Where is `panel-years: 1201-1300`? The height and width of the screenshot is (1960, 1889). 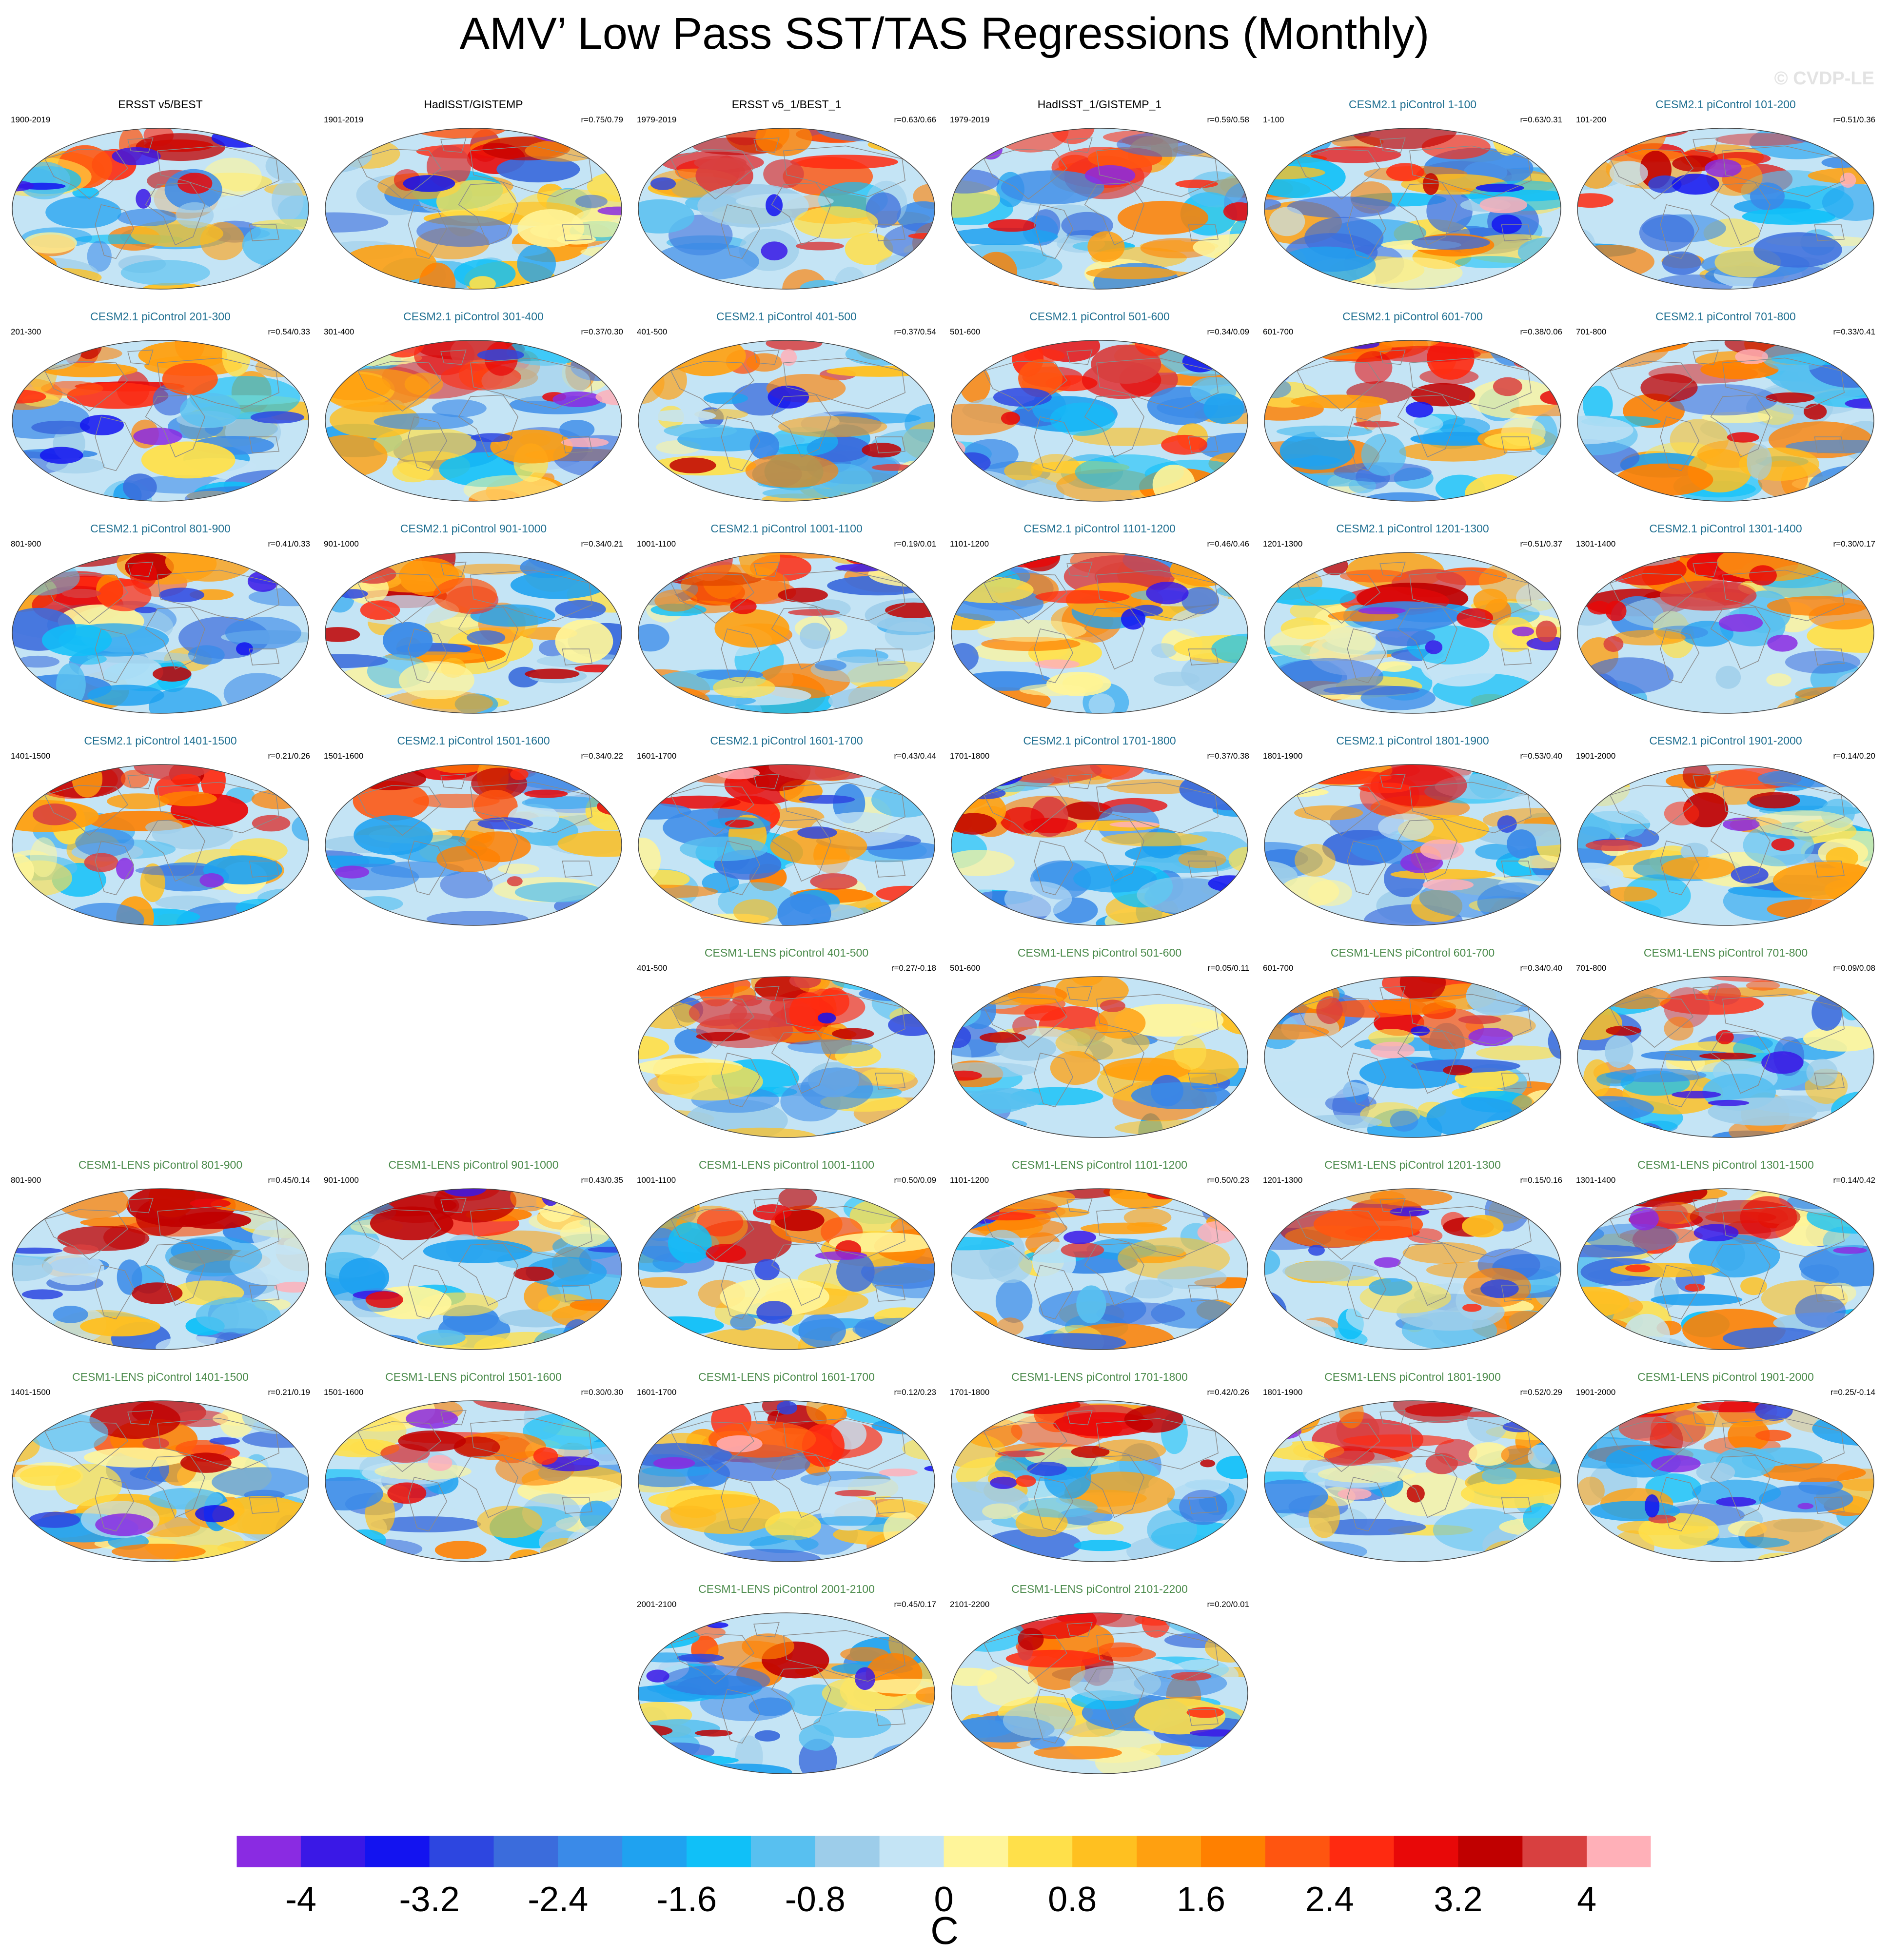 panel-years: 1201-1300 is located at coordinates (1283, 544).